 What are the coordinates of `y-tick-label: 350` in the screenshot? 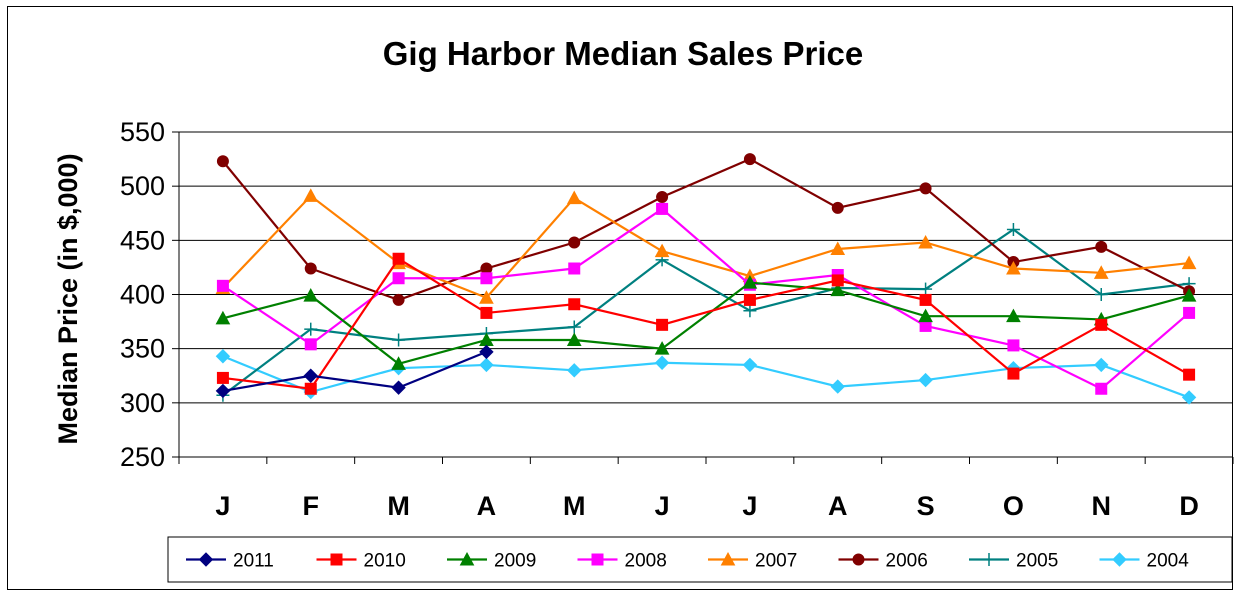 It's located at (142, 349).